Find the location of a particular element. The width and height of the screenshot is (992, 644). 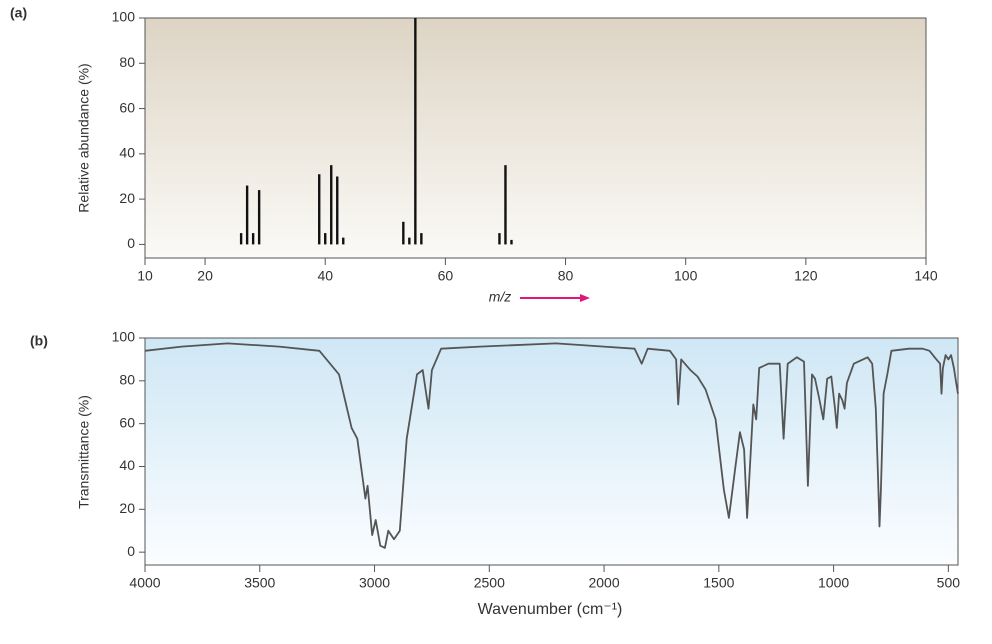

x-axis-label: m/z is located at coordinates (500, 297).